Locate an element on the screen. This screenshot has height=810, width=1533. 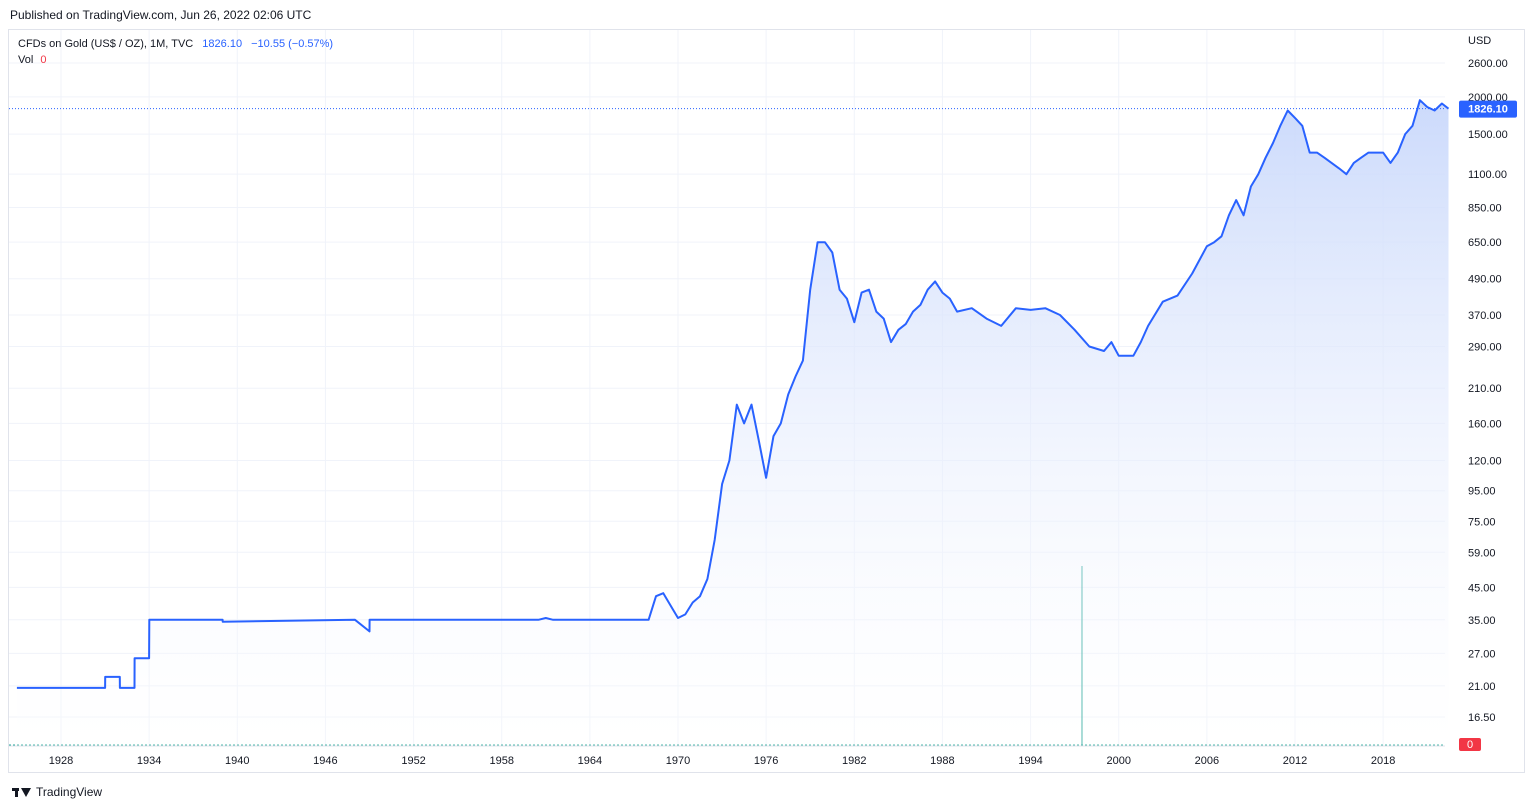
y-axis-unit: USD is located at coordinates (1479, 41).